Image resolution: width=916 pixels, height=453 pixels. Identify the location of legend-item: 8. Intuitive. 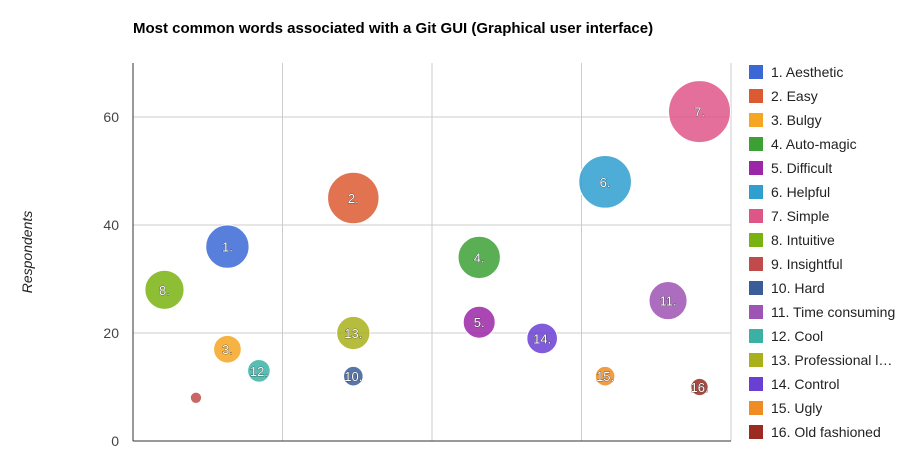
(831, 240).